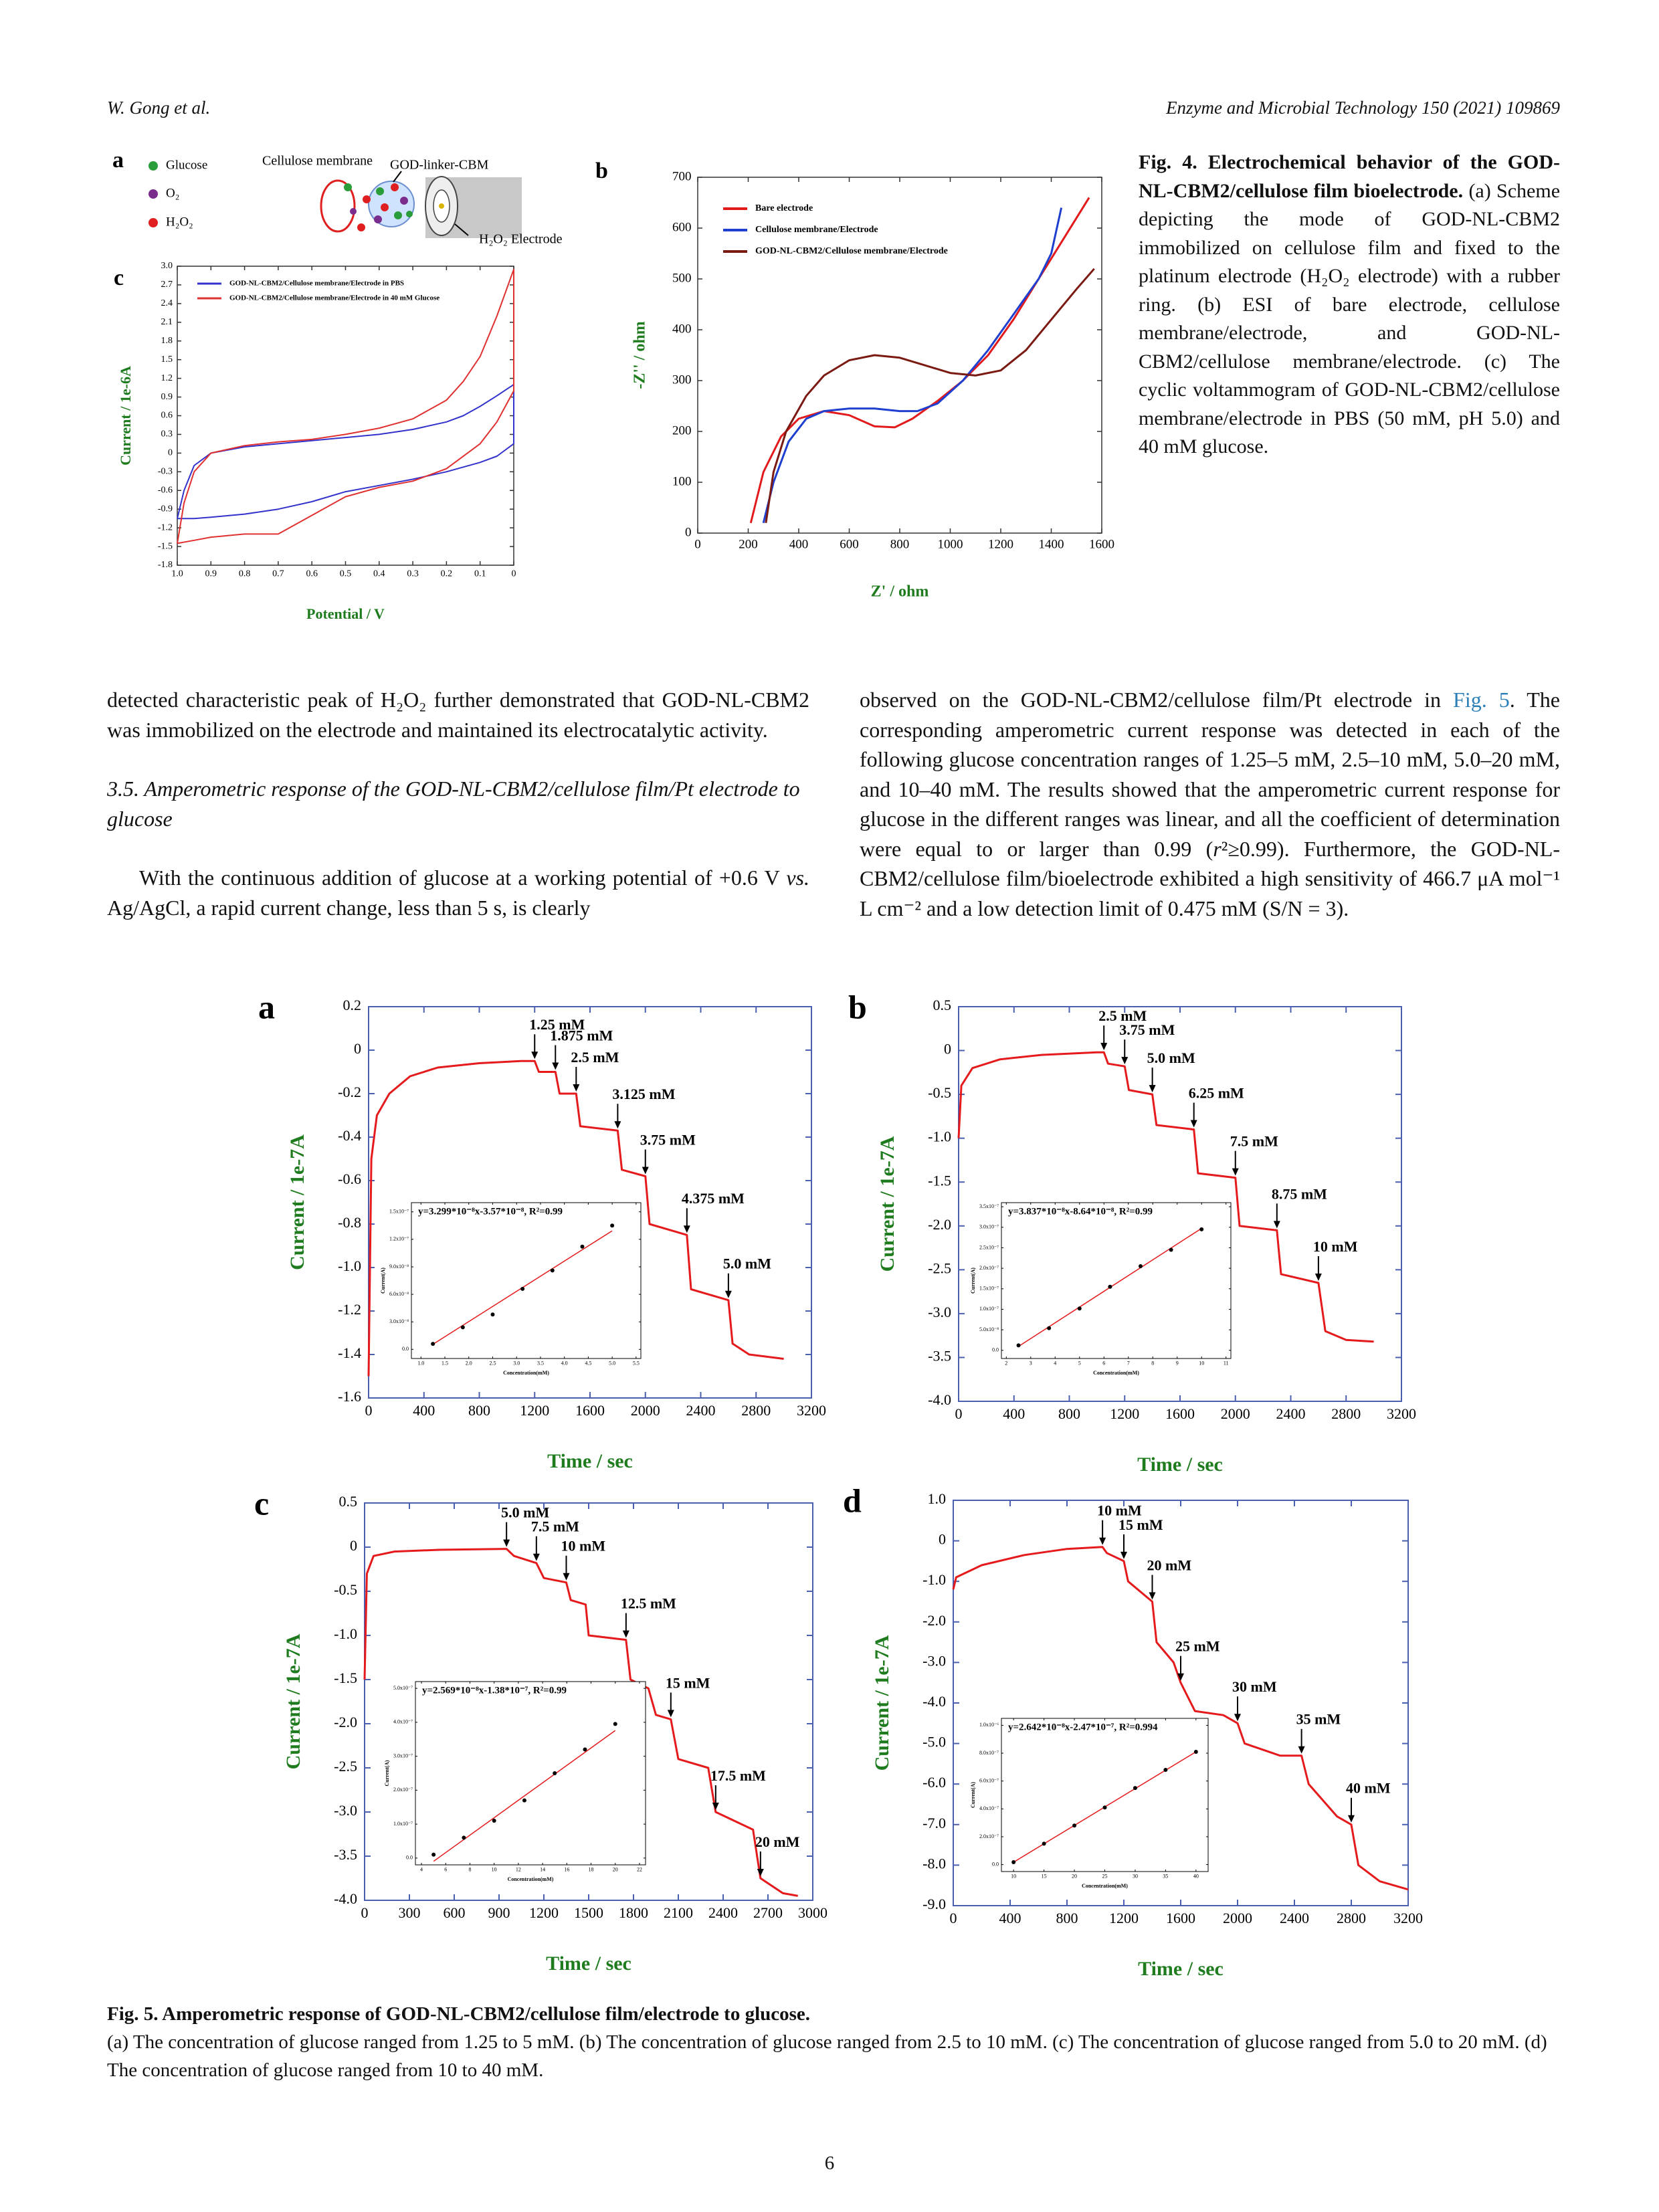 The image size is (1659, 2212). I want to click on legend-text: H₂O₂, so click(179, 222).